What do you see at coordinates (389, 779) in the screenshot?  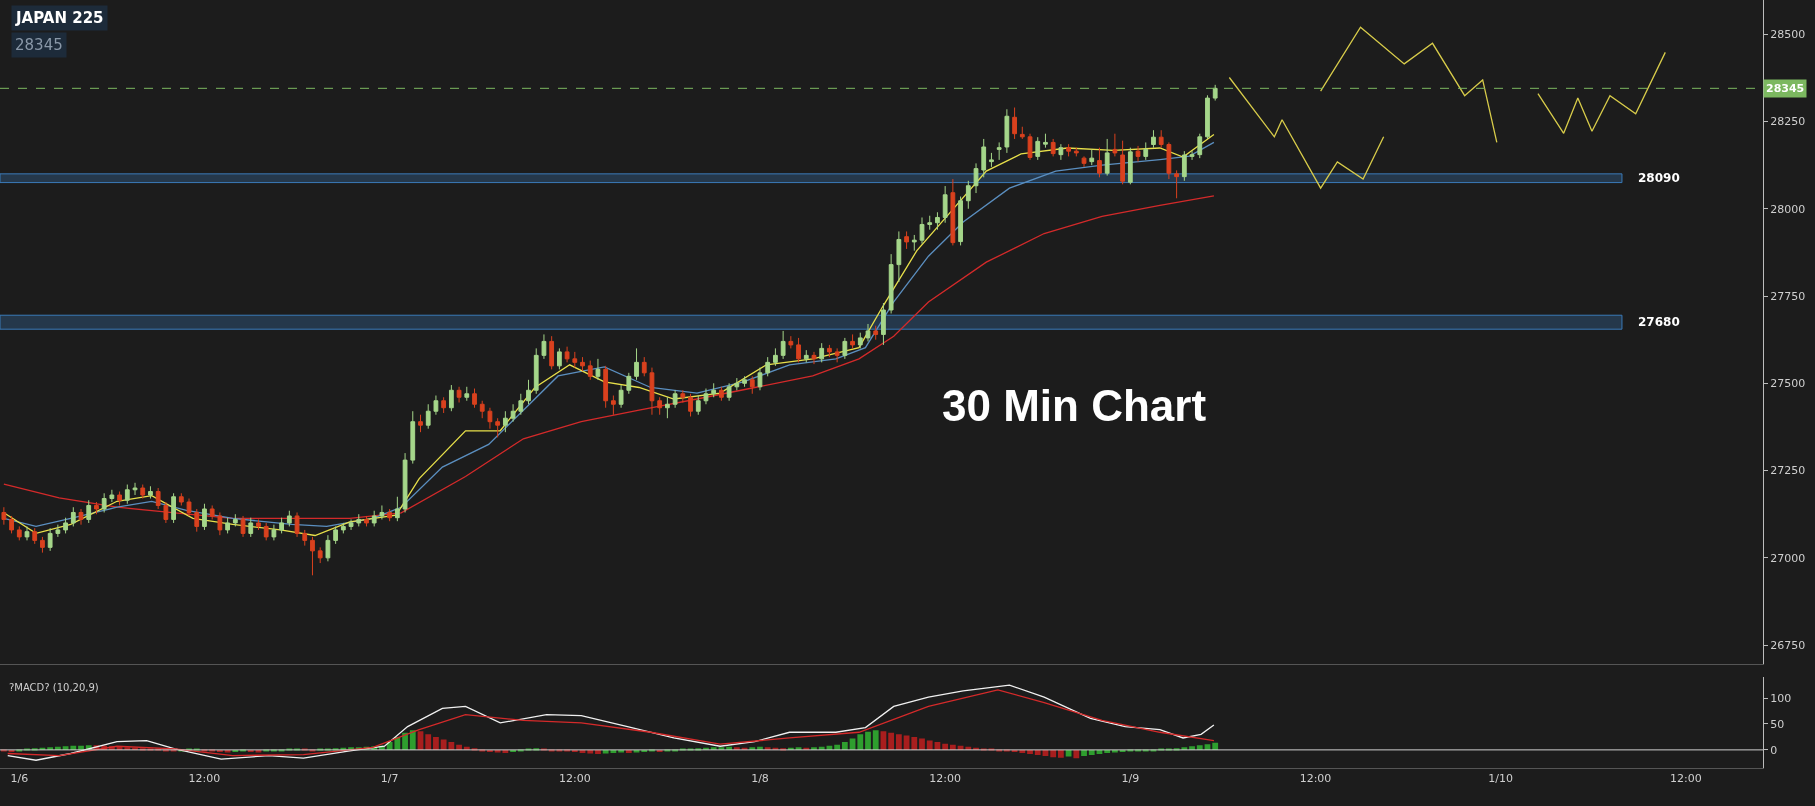 I see `x-tick-label: 1/7` at bounding box center [389, 779].